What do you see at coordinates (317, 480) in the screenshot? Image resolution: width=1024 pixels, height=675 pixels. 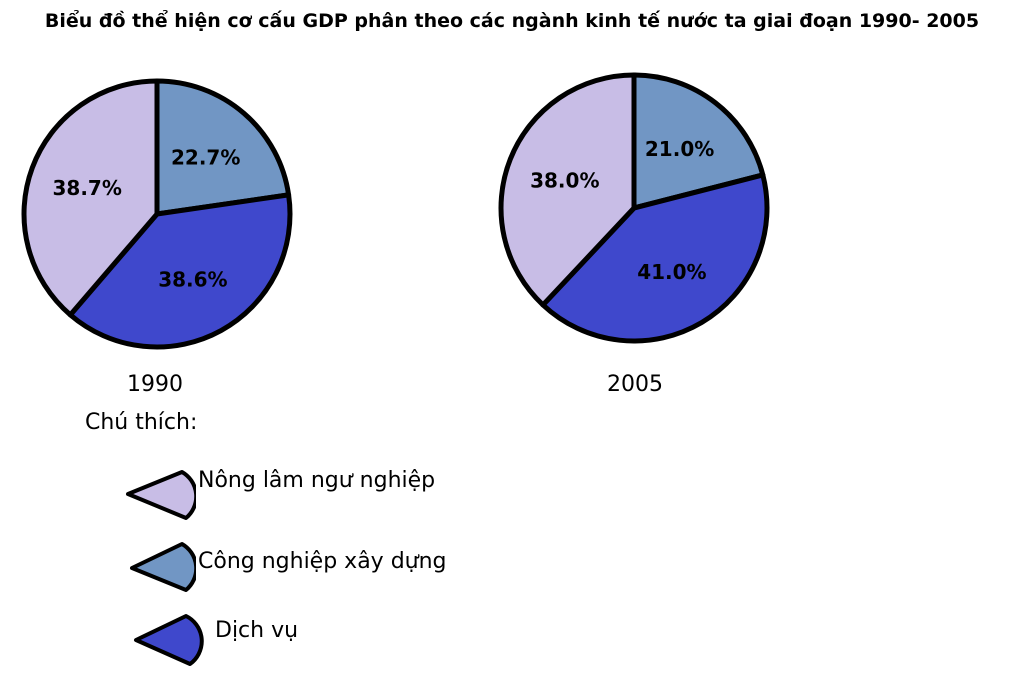 I see `legend-label-agriculture: Nông lâm ngư nghiệp` at bounding box center [317, 480].